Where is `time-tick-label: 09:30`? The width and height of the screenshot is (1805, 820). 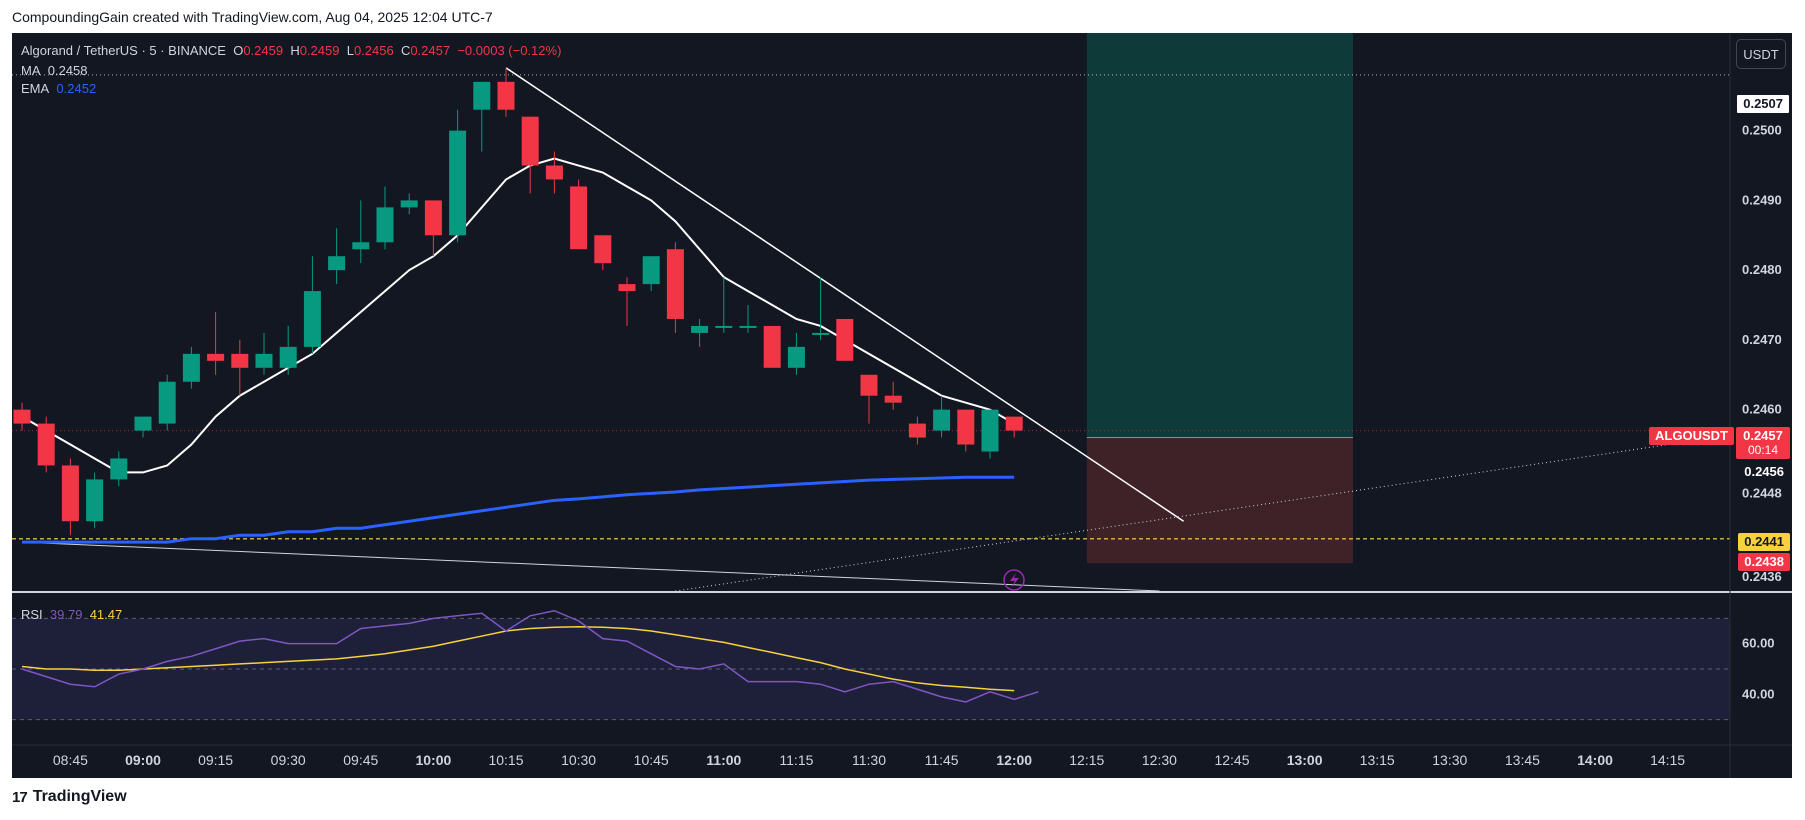
time-tick-label: 09:30 is located at coordinates (288, 760).